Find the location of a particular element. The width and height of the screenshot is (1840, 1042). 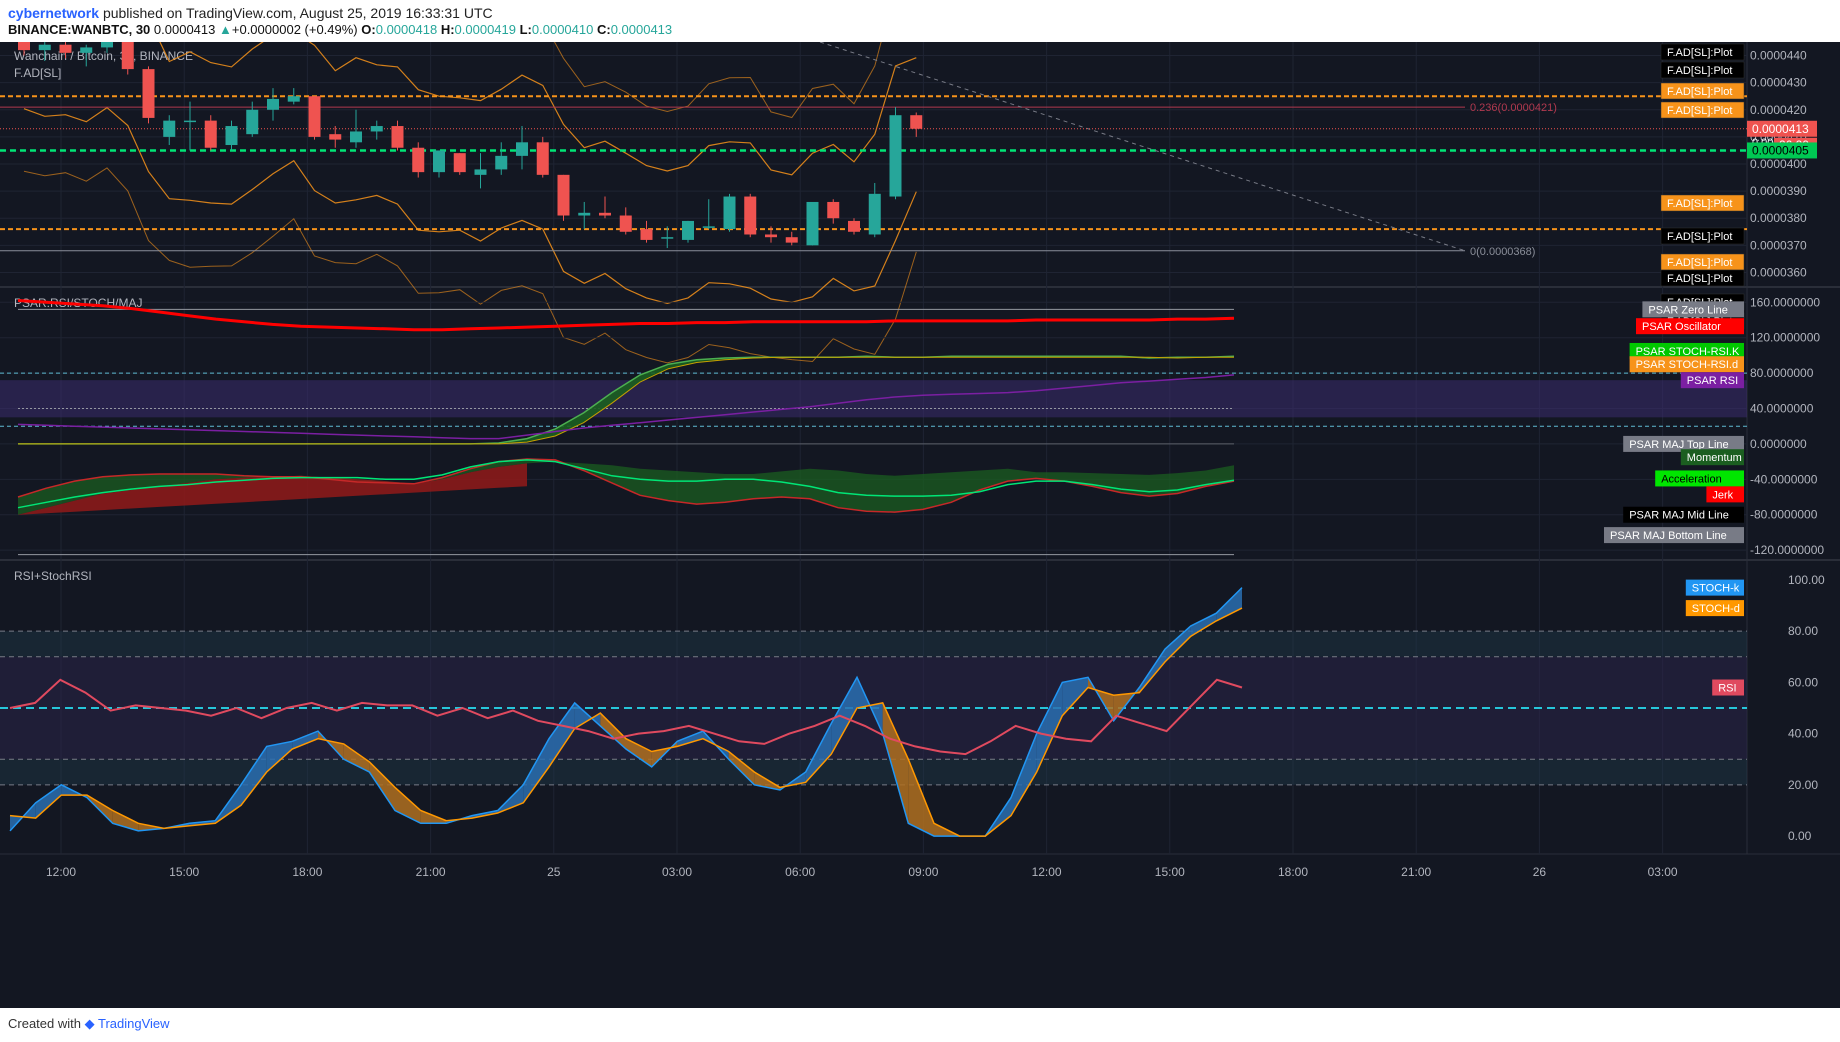

stoch-d-line is located at coordinates (626, 722).